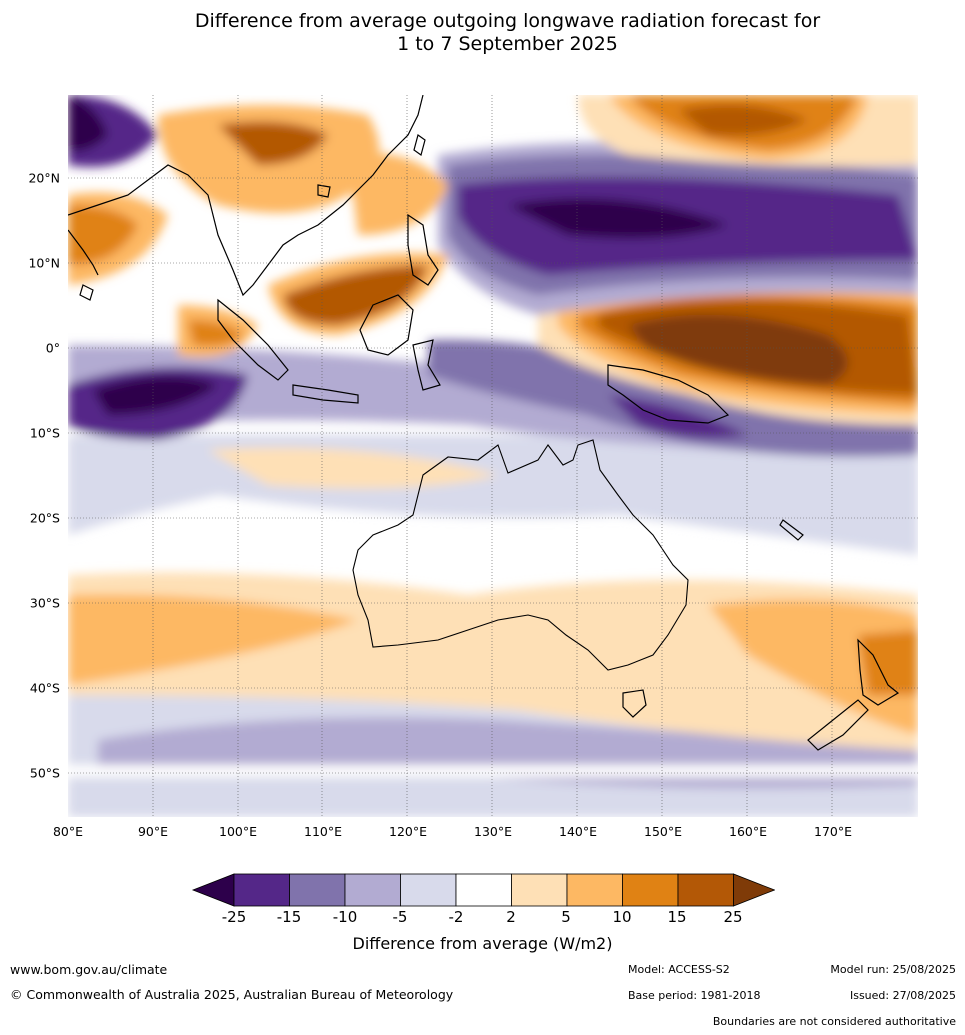  I want to click on taiwan-coast, so click(419, 145).